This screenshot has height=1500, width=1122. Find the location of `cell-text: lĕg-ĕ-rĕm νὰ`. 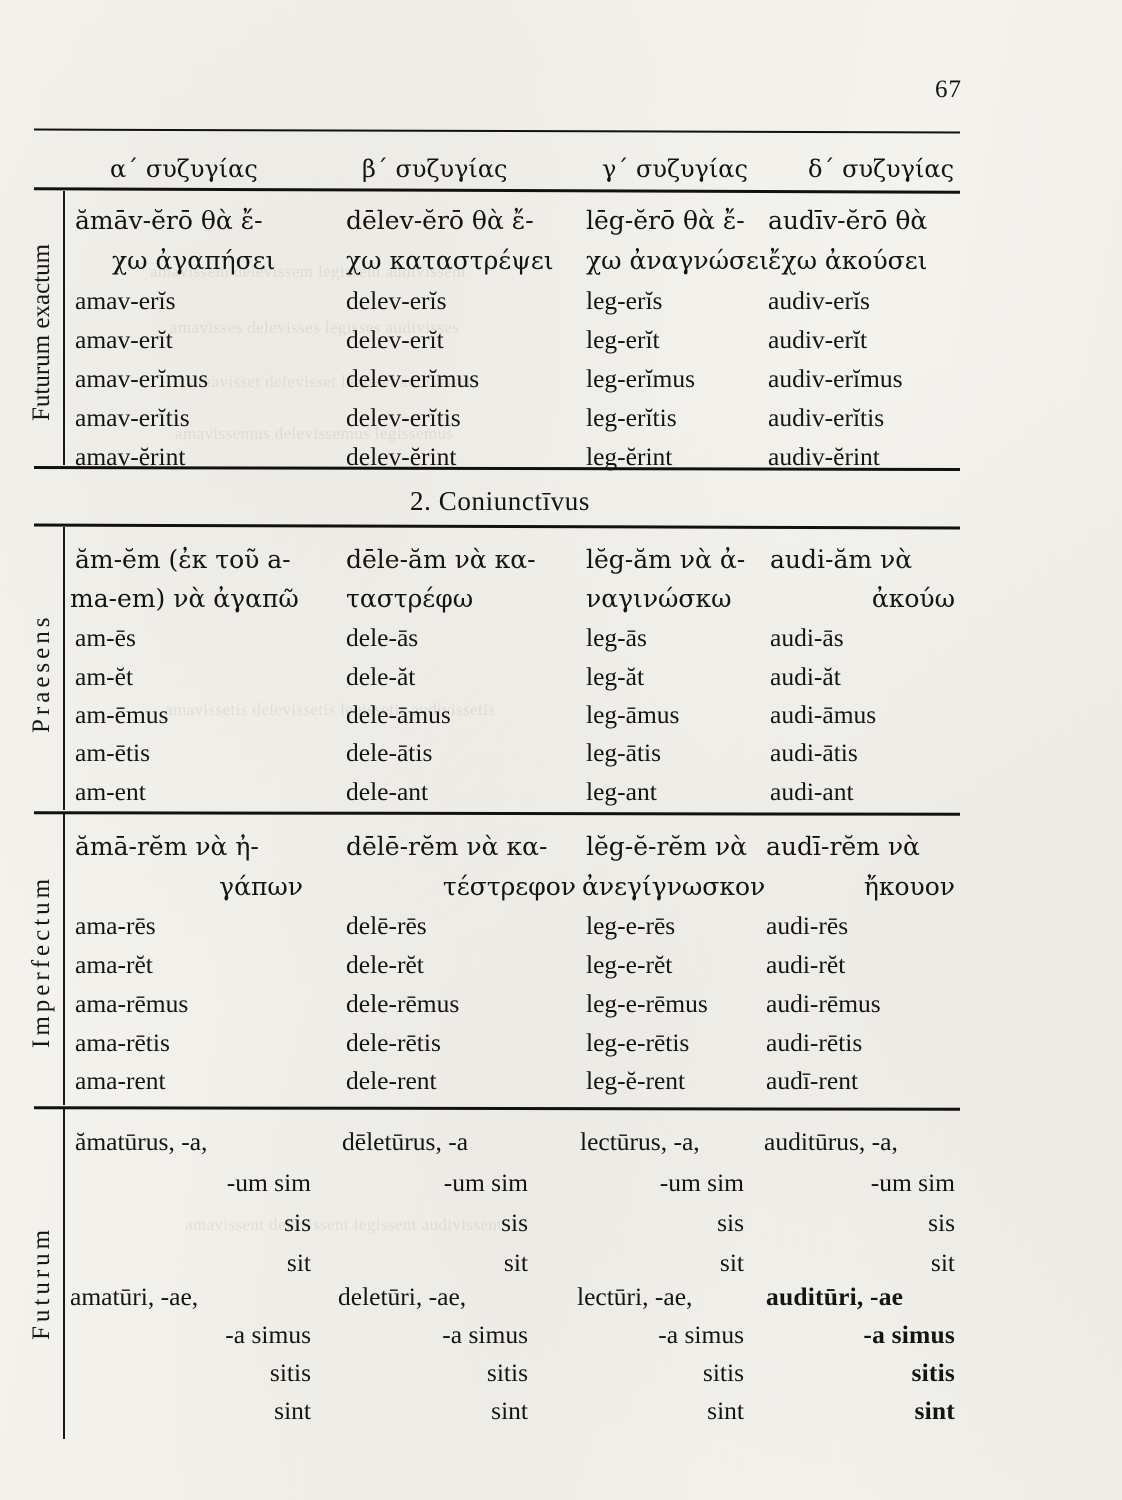

cell-text: lĕg-ĕ-rĕm νὰ is located at coordinates (666, 846).